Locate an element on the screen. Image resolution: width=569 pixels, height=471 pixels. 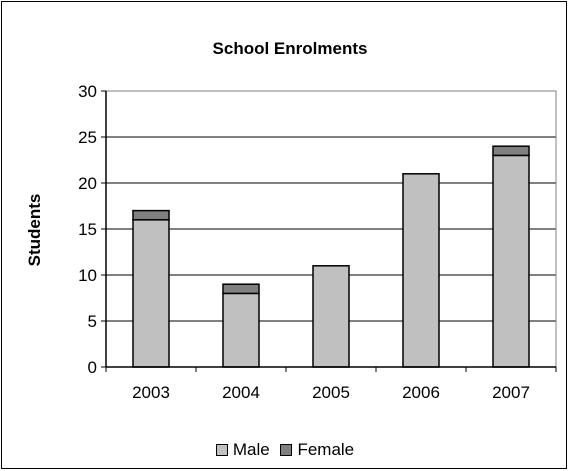
bar-male-2007 is located at coordinates (511, 261).